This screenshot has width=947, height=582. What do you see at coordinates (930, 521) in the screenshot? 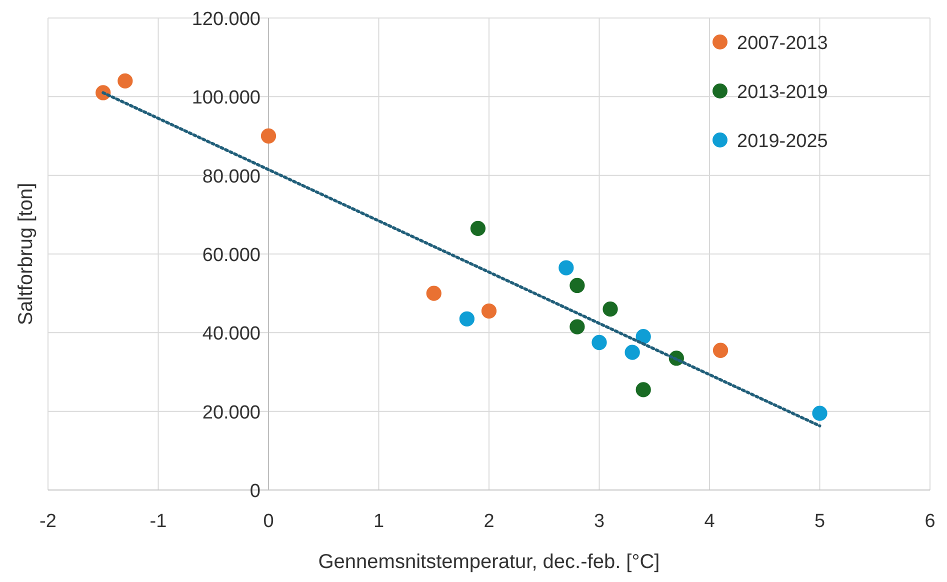
I see `x-tick-label: 6` at bounding box center [930, 521].